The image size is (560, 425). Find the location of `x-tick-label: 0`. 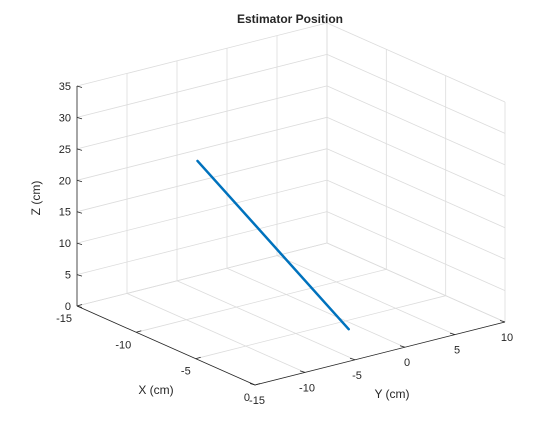

x-tick-label: 0 is located at coordinates (247, 398).